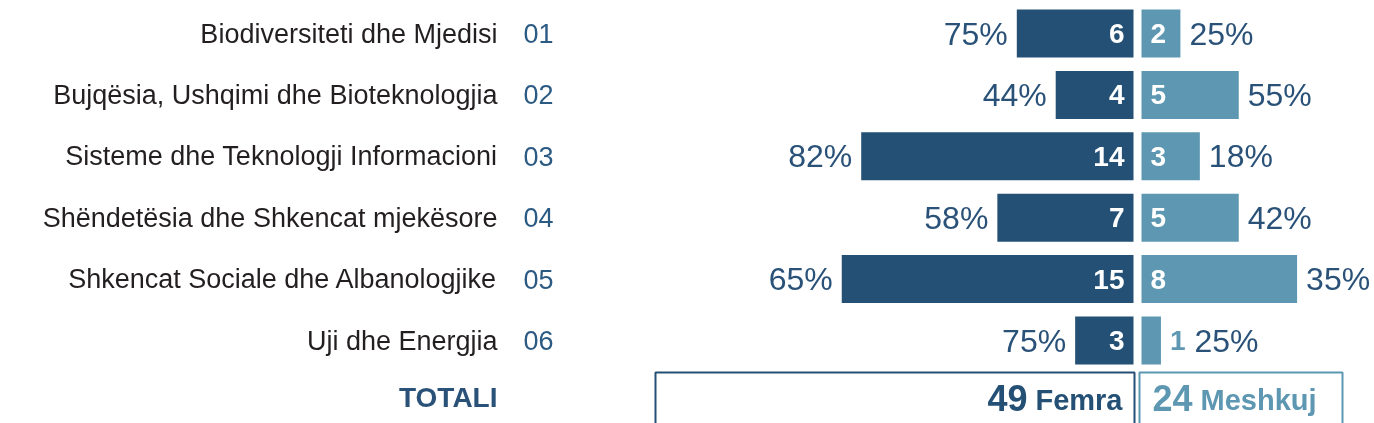  Describe the element at coordinates (1158, 279) in the screenshot. I see `data-label: 8` at that location.